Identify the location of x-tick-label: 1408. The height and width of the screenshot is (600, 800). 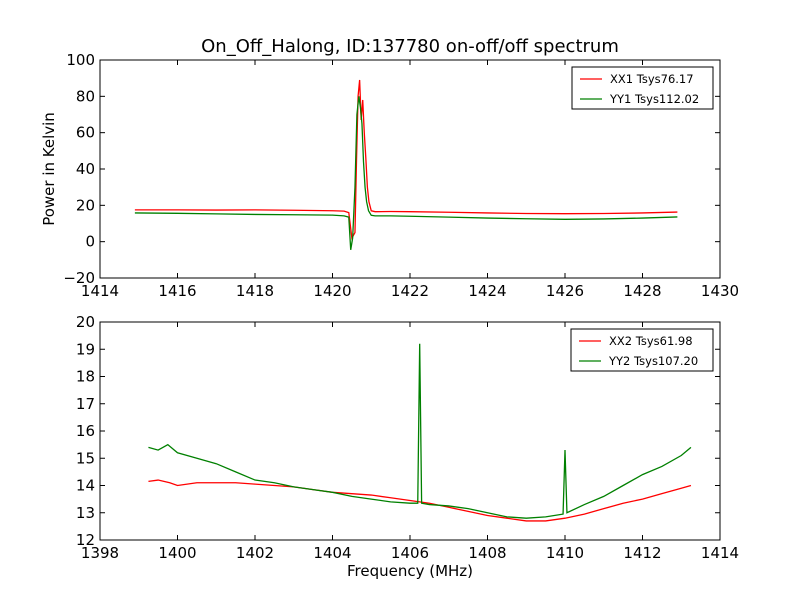
(487, 553).